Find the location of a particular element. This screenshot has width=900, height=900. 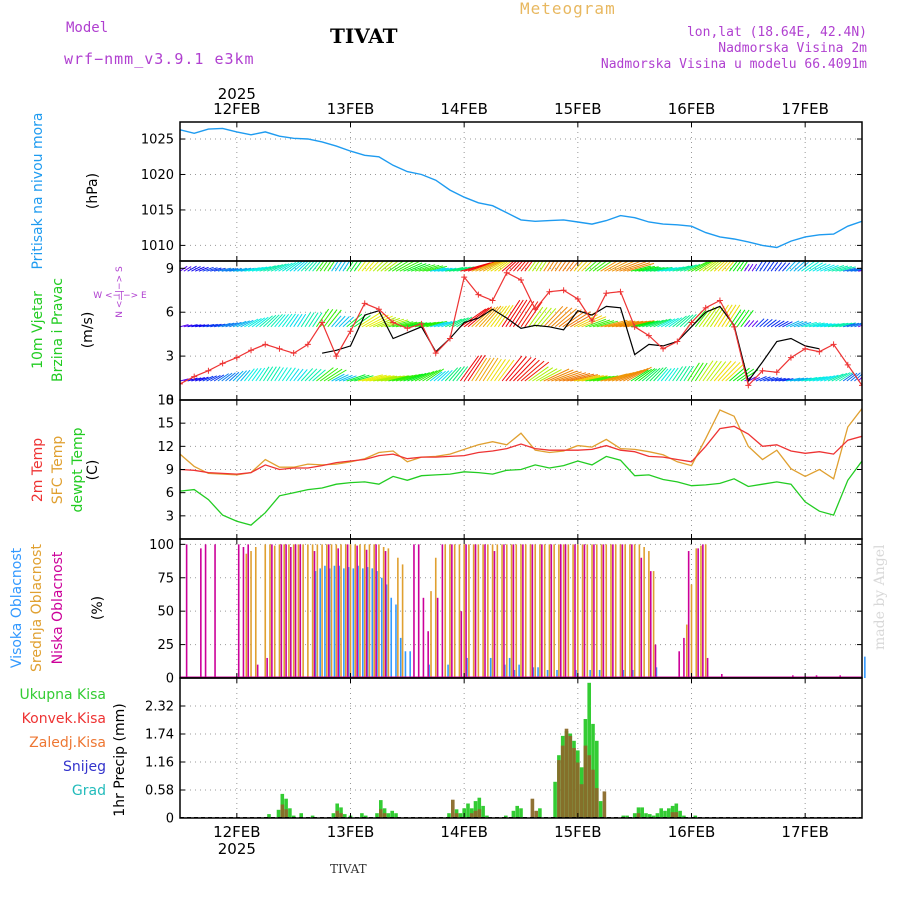

compass-ns: N <−|−> S is located at coordinates (120, 292).